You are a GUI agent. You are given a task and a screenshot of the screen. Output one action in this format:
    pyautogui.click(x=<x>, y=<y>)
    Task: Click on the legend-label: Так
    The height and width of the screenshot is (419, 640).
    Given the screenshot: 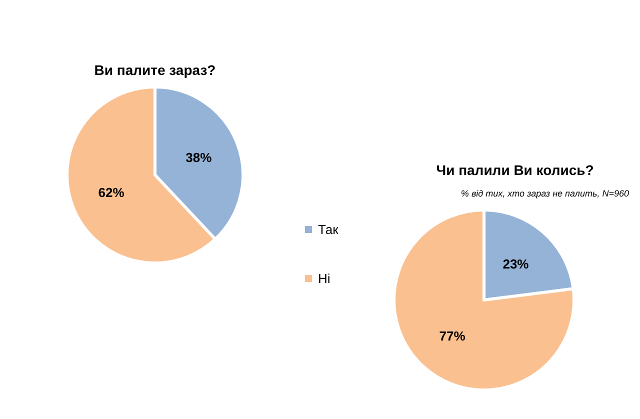 What is the action you would take?
    pyautogui.click(x=328, y=229)
    